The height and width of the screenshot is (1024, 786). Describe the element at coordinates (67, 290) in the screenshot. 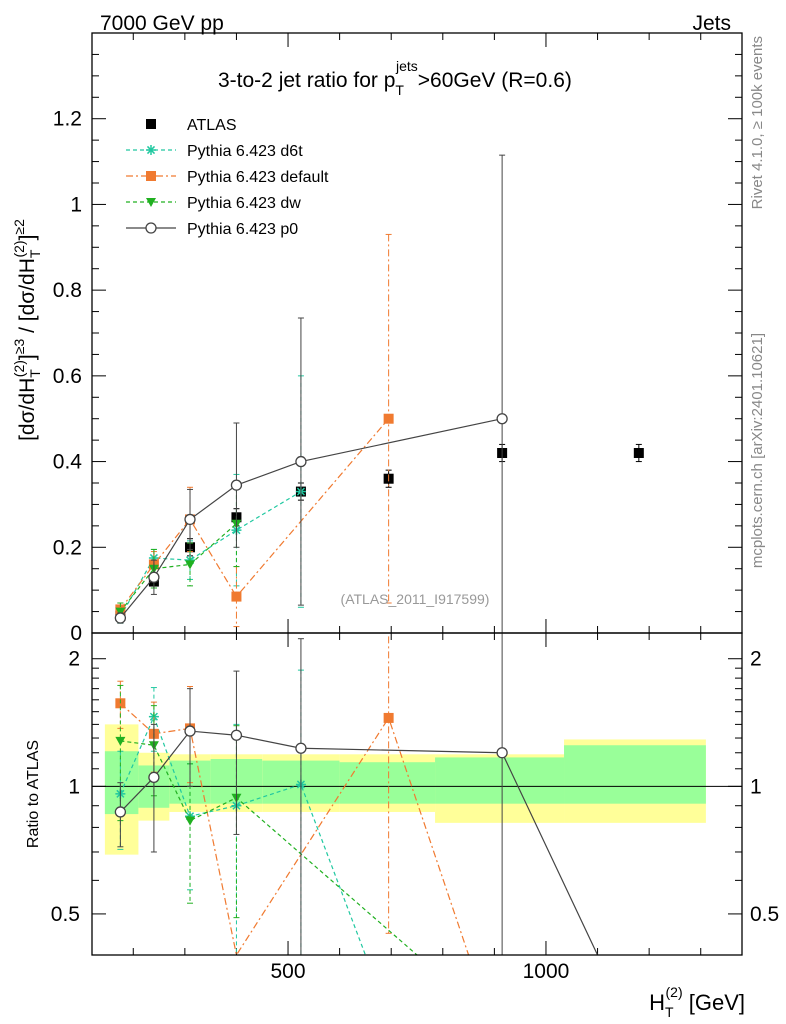

I see `y-tick-label: 0.8` at that location.